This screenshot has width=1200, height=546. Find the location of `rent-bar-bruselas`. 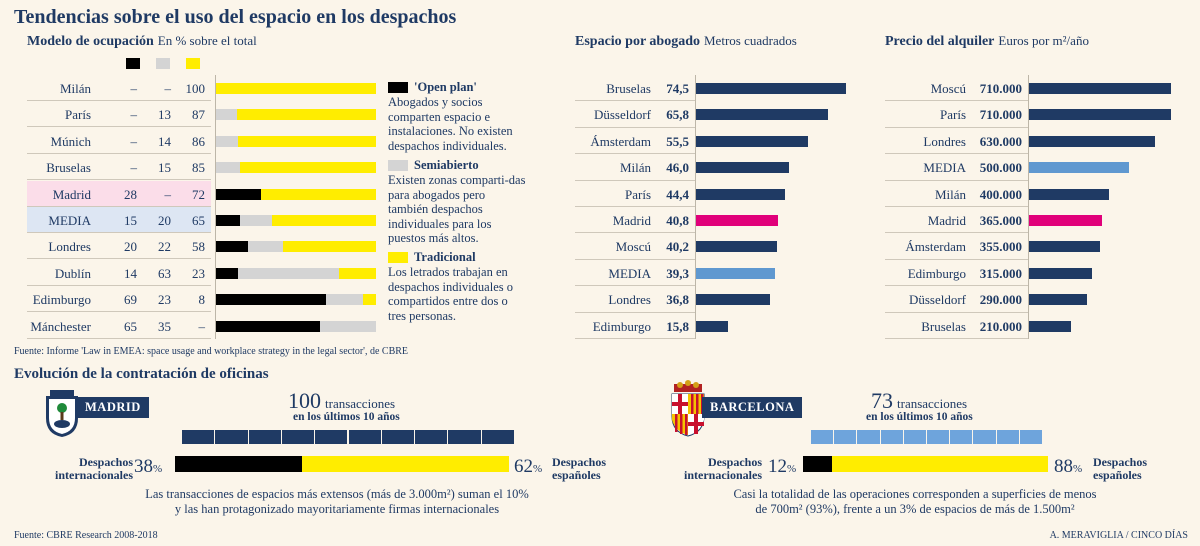

rent-bar-bruselas is located at coordinates (1050, 326).